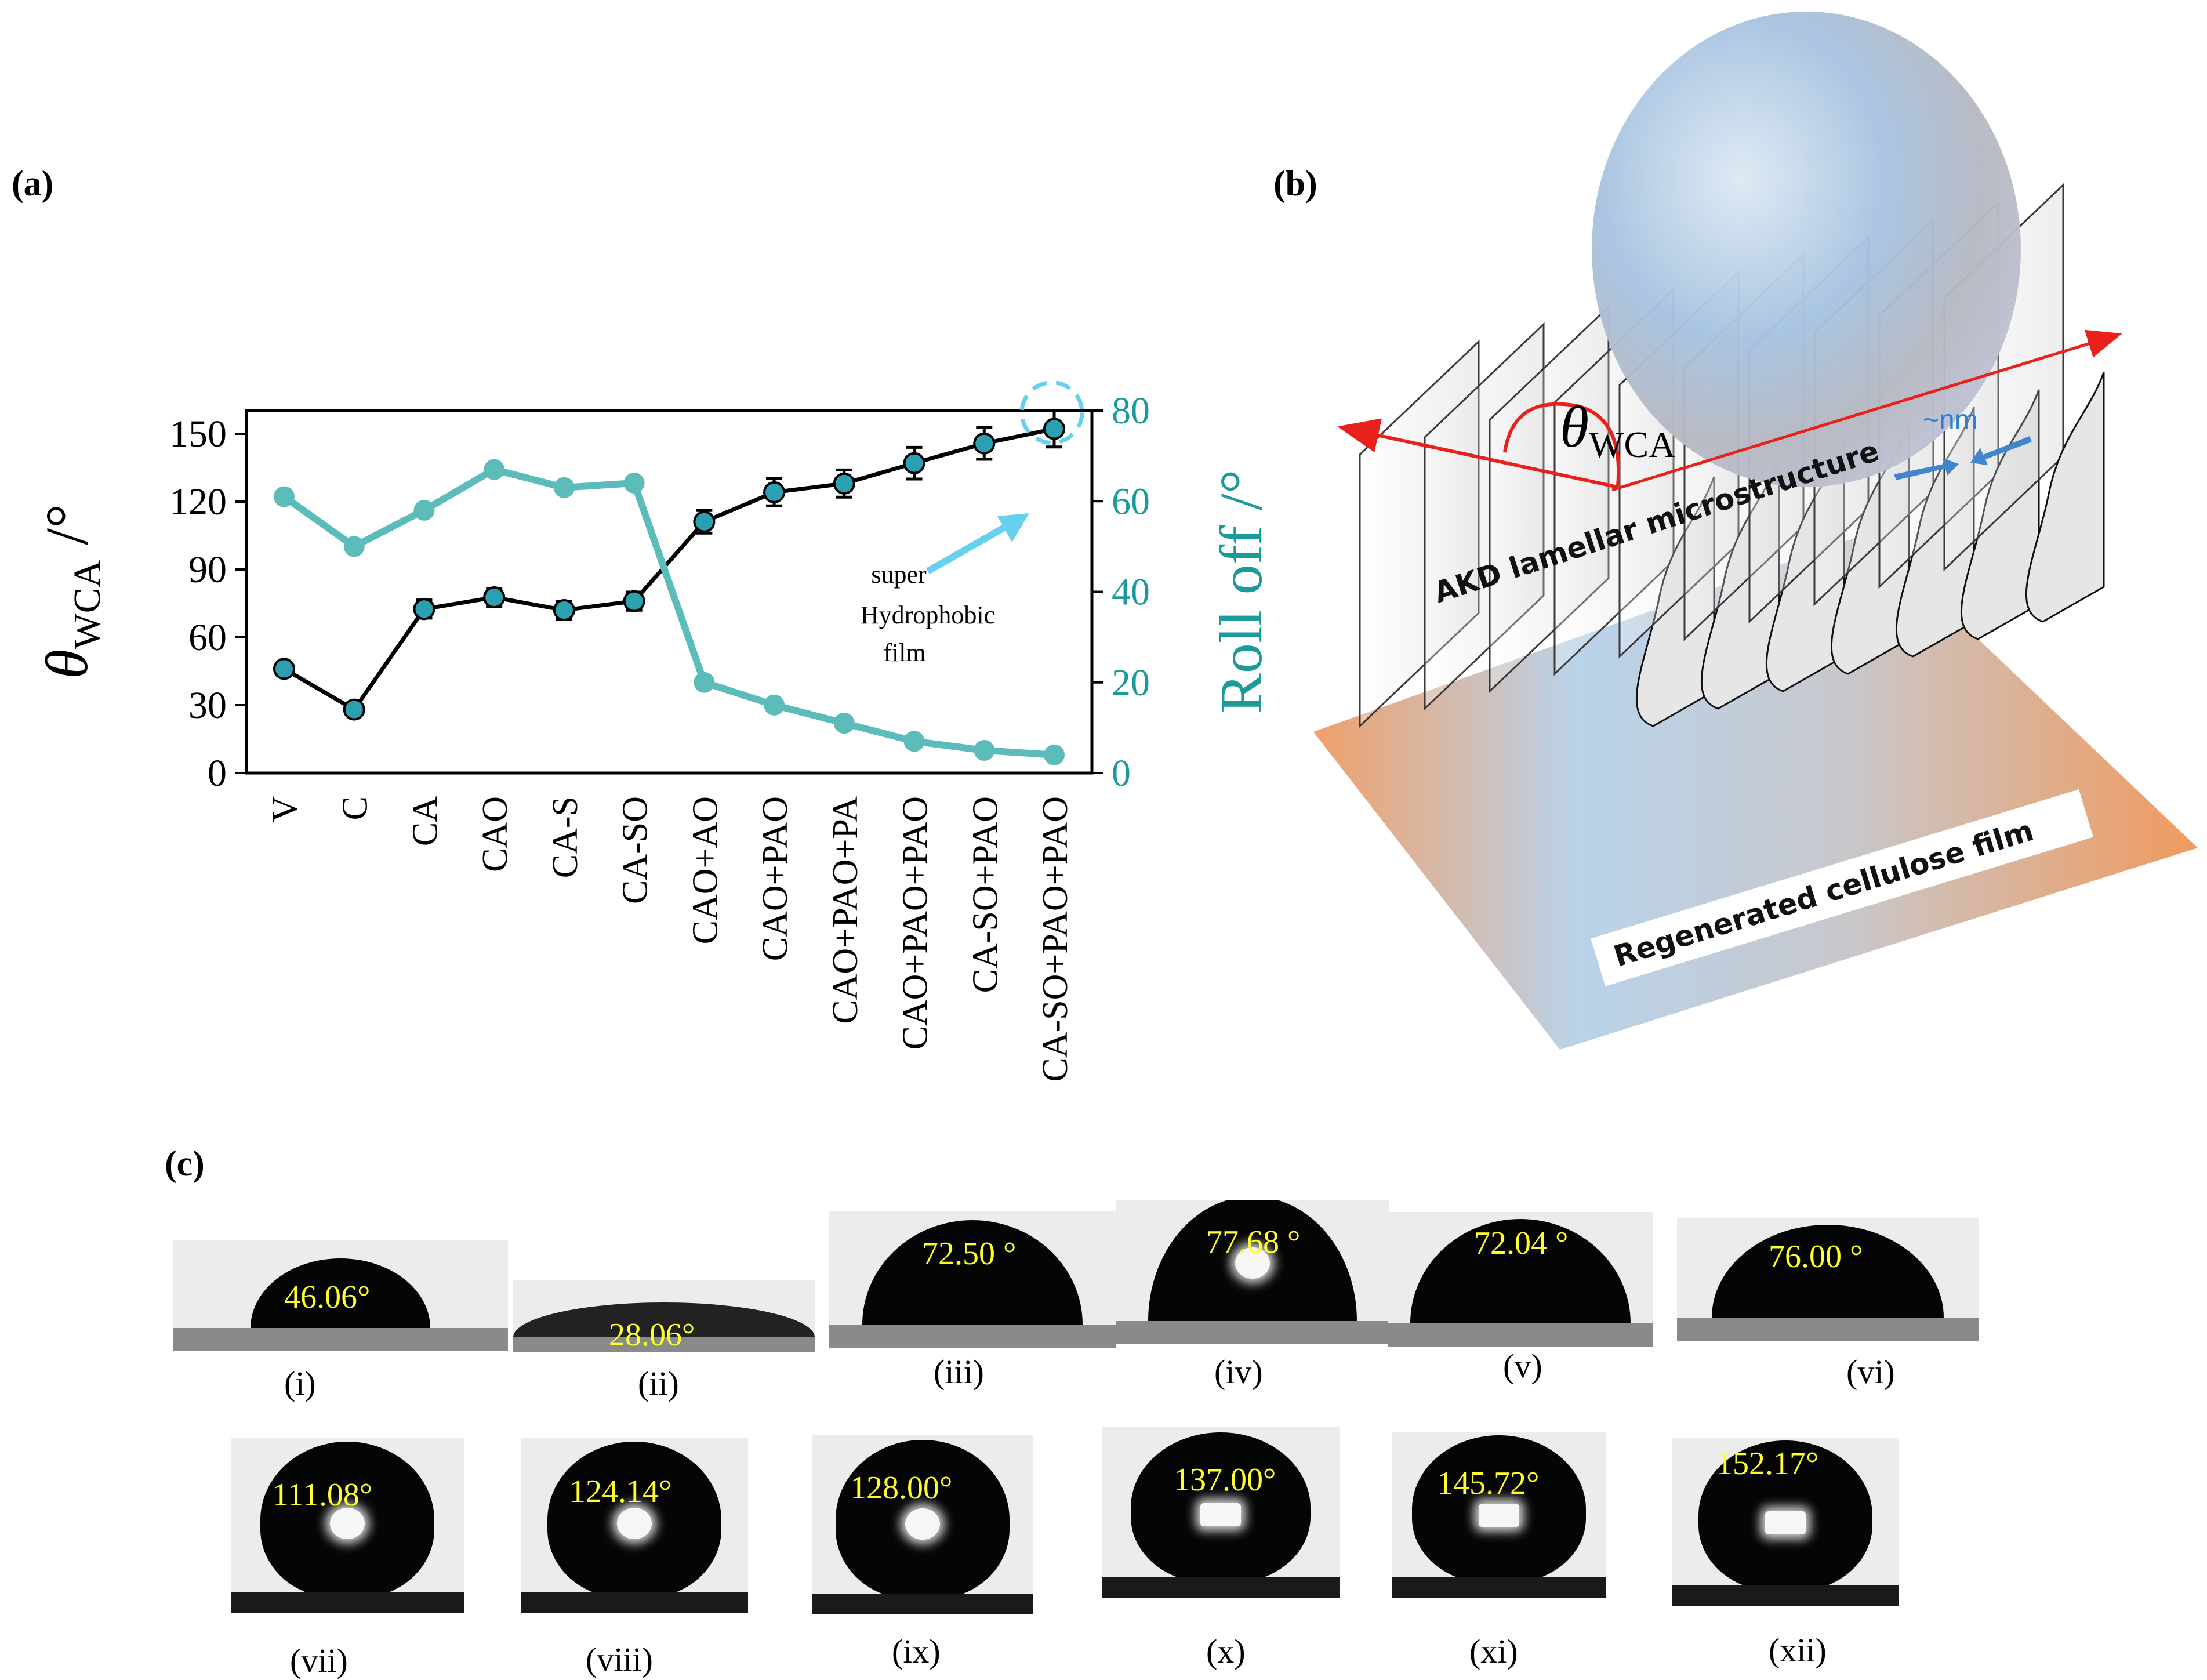 This screenshot has width=2207, height=1680. Describe the element at coordinates (2065, 497) in the screenshot. I see `lamella-wave` at that location.